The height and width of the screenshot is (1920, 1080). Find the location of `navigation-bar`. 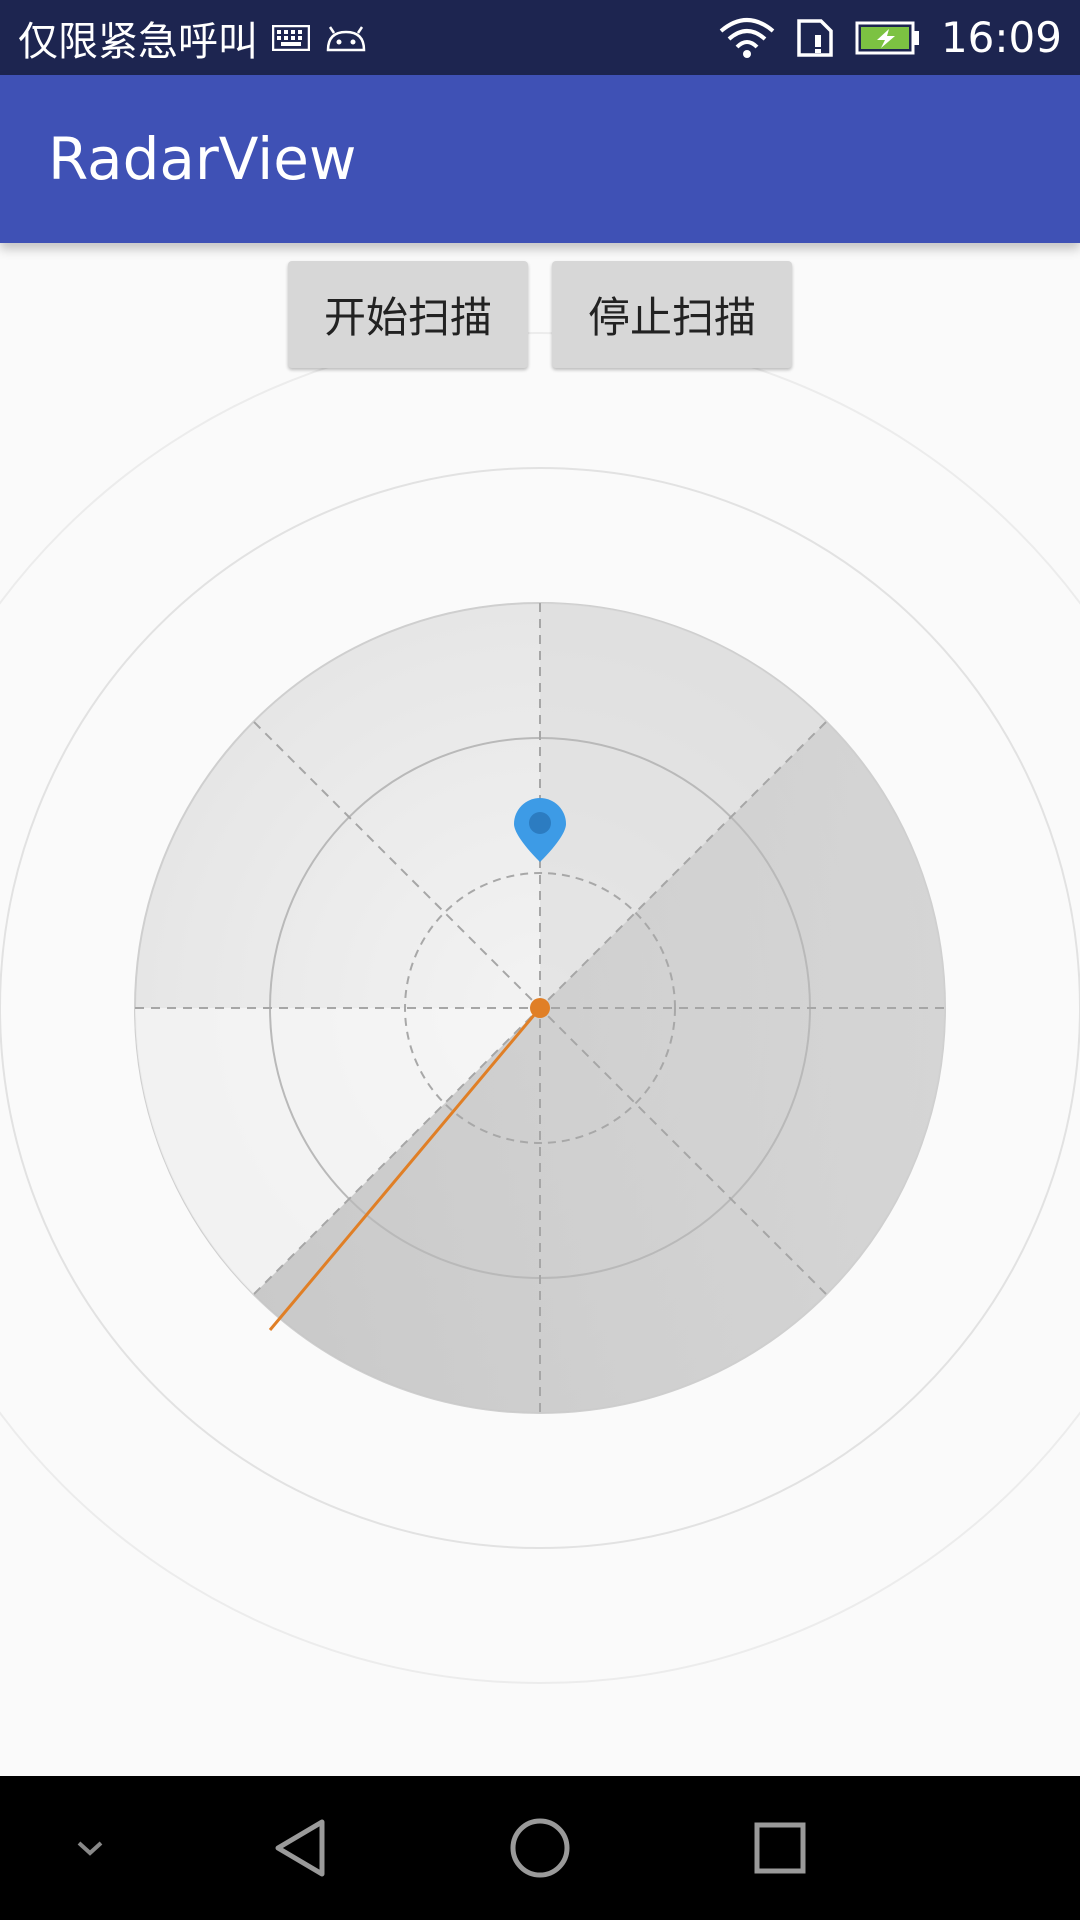

navigation-bar is located at coordinates (540, 1848).